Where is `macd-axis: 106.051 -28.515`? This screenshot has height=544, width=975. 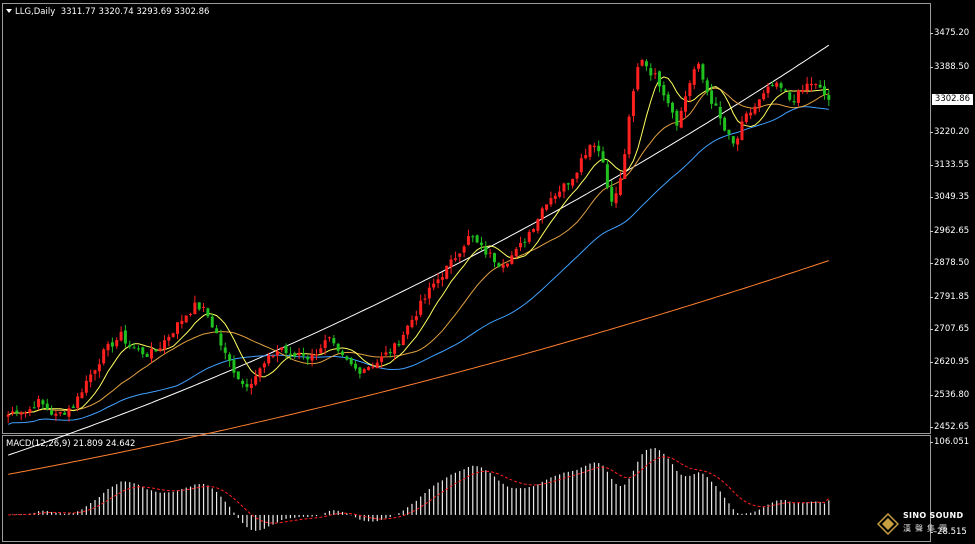
macd-axis: 106.051 -28.515 is located at coordinates (952, 488).